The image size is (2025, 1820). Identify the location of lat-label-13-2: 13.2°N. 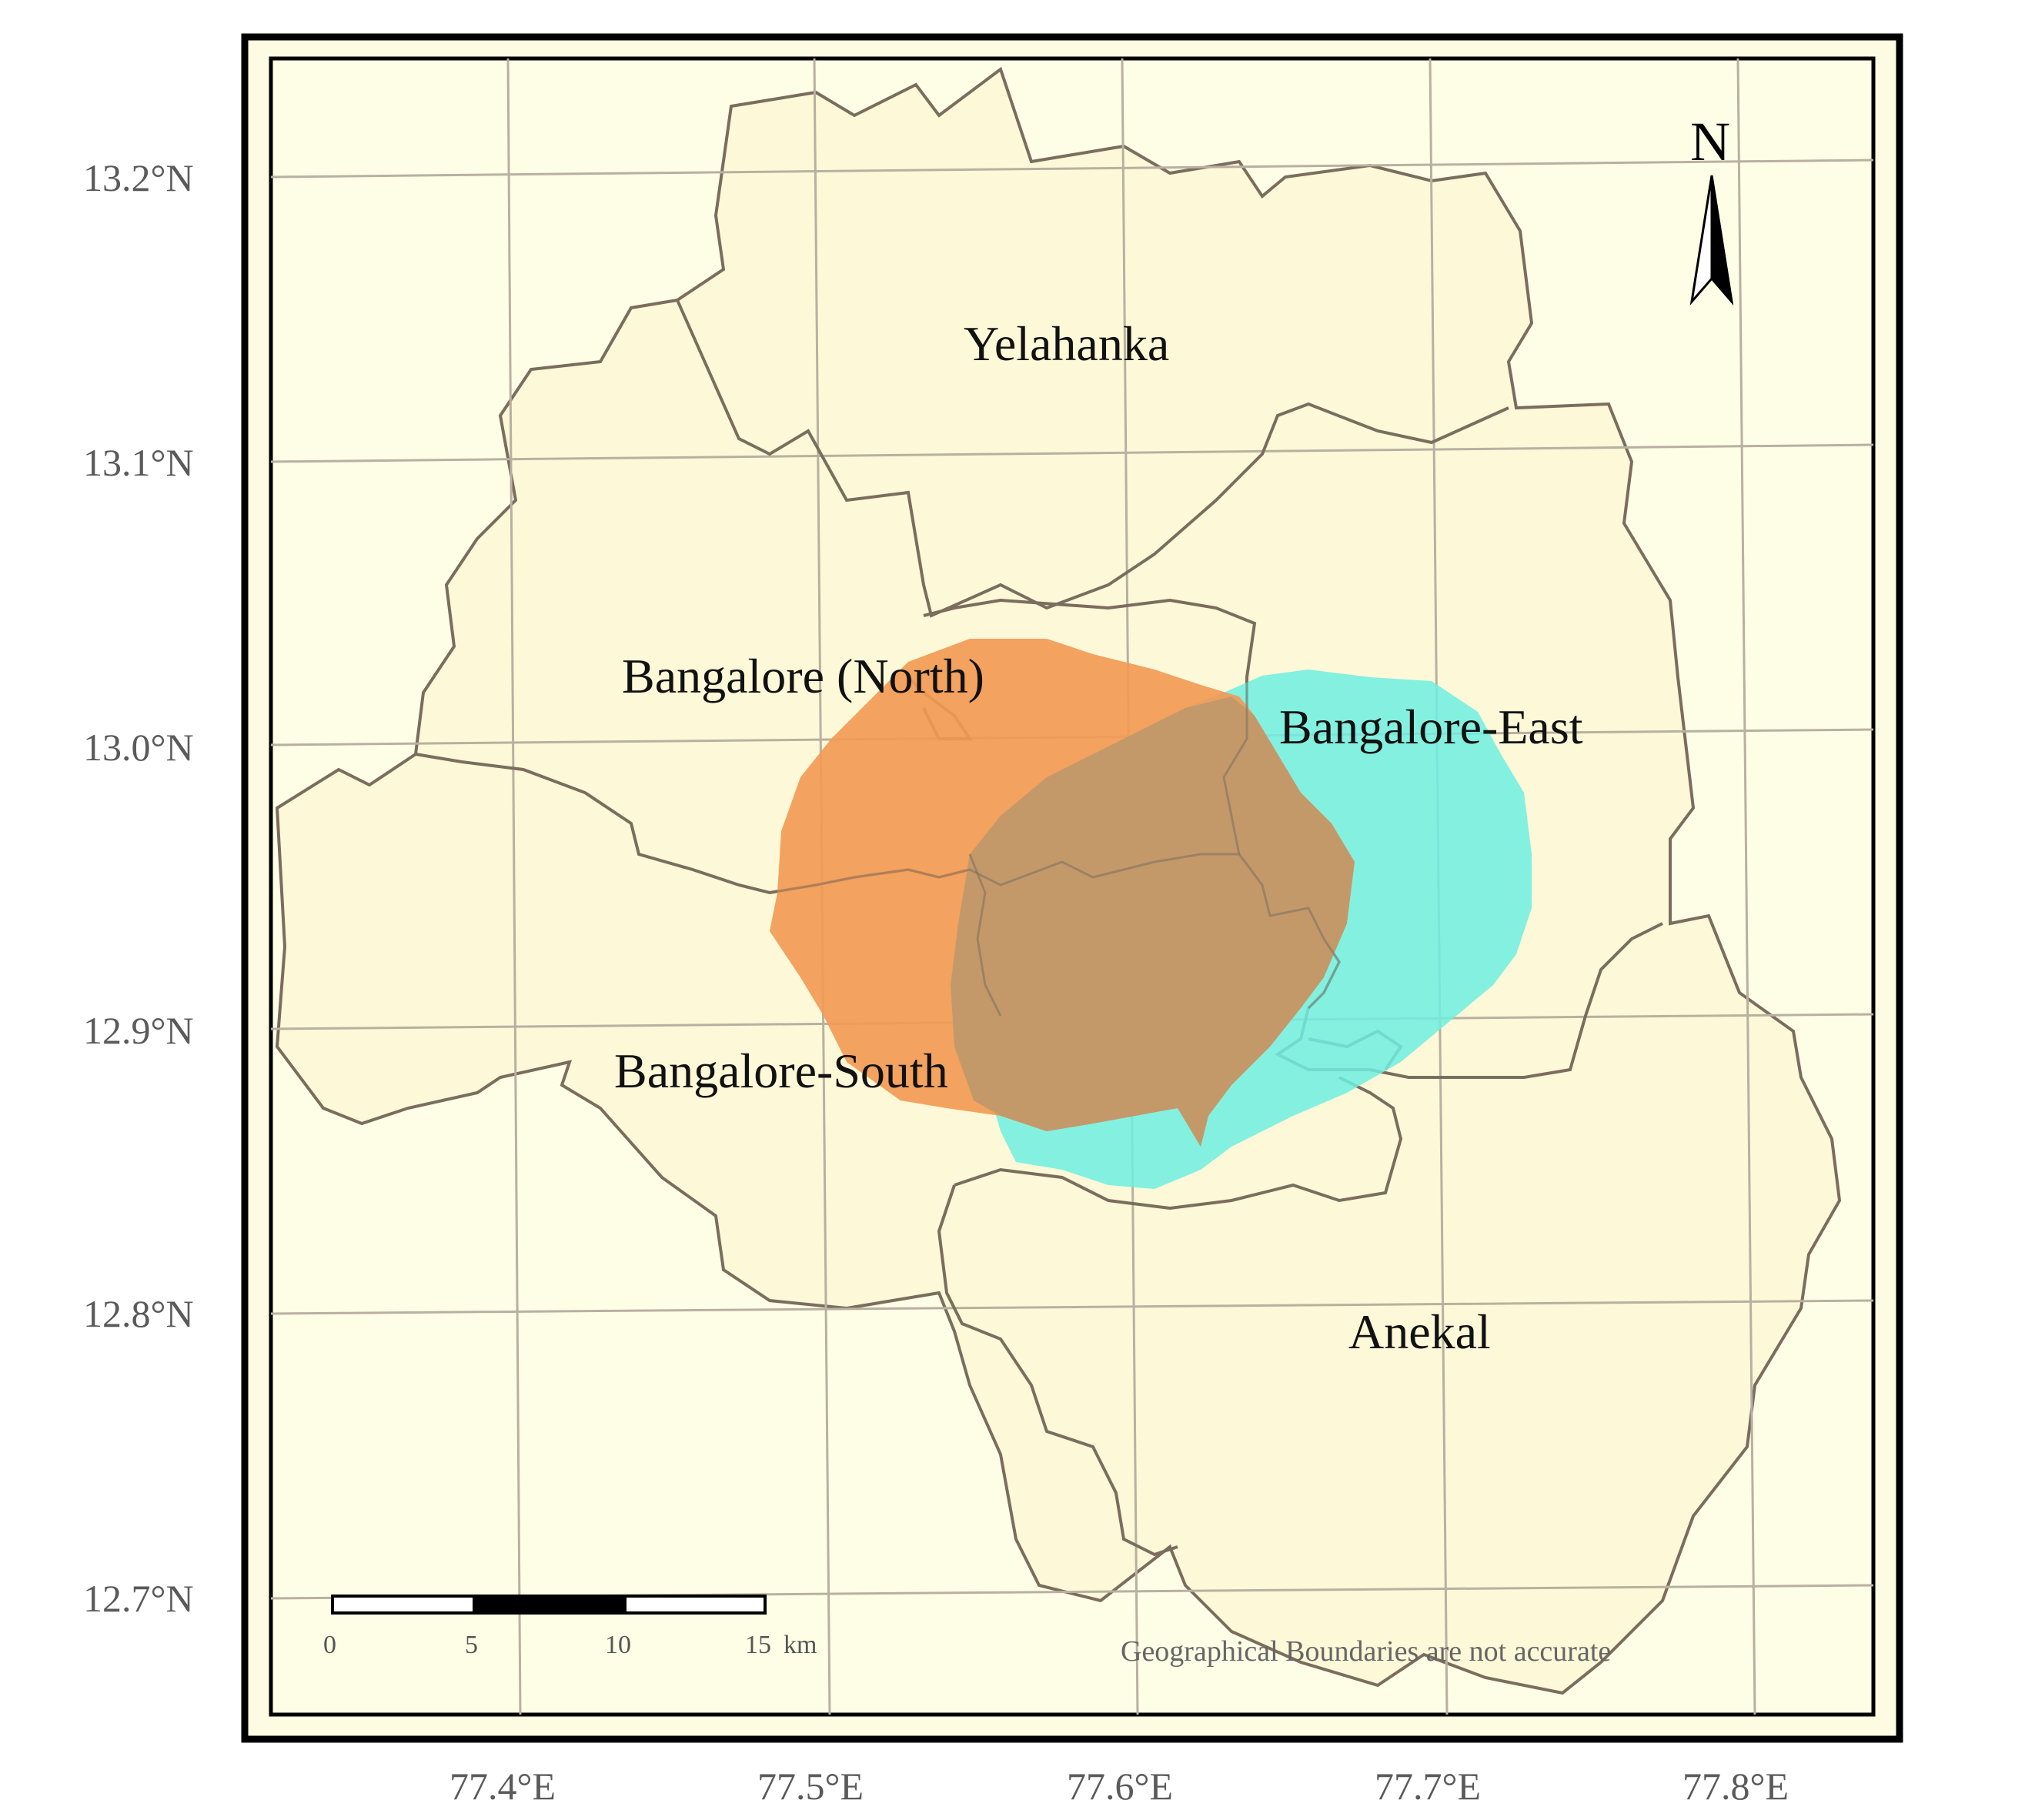
(138, 177).